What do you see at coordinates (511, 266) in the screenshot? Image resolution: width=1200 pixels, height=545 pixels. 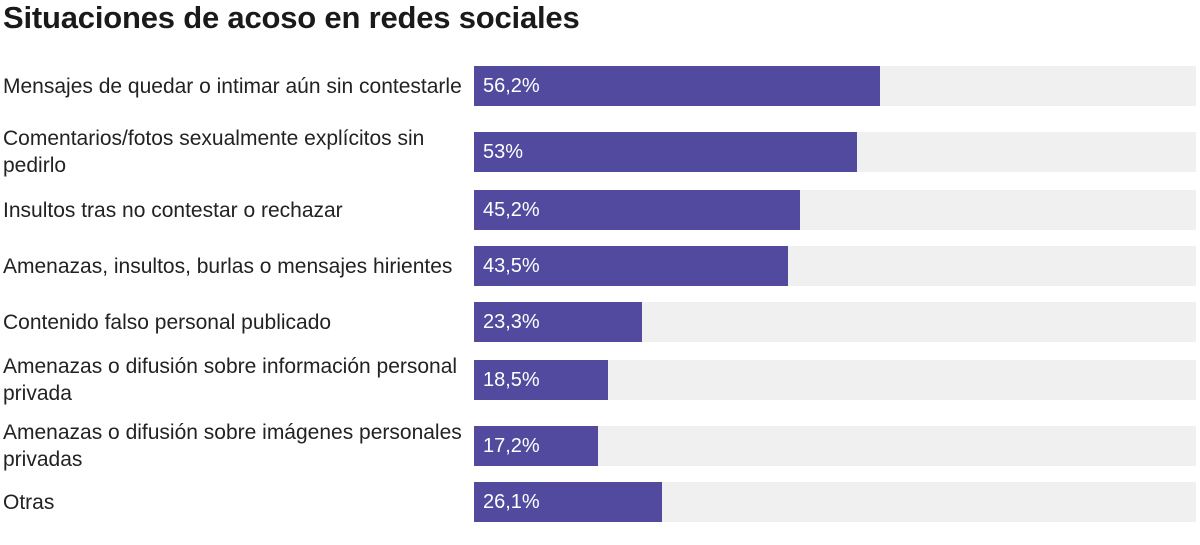 I see `value-label: 43,5%` at bounding box center [511, 266].